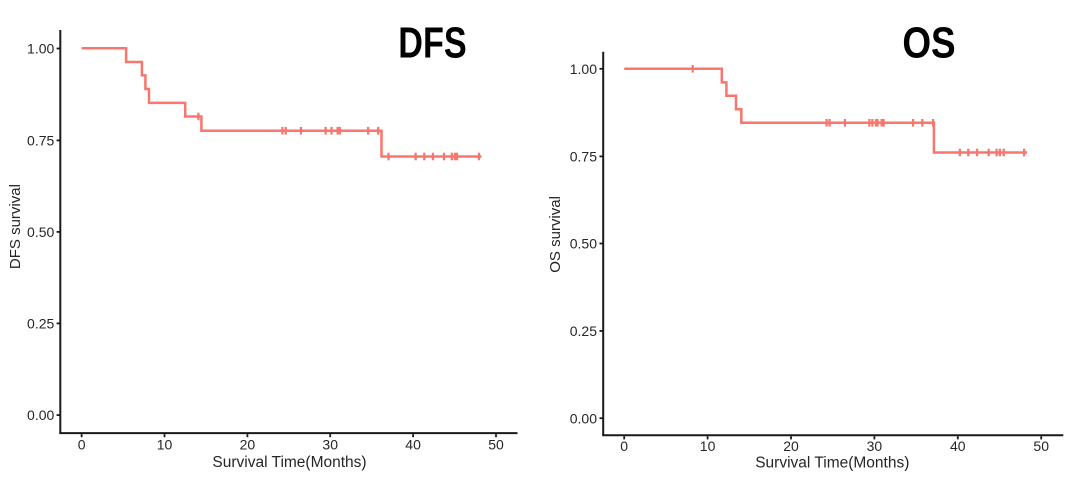  What do you see at coordinates (15, 226) in the screenshot?
I see `svg-text: DFS survival` at bounding box center [15, 226].